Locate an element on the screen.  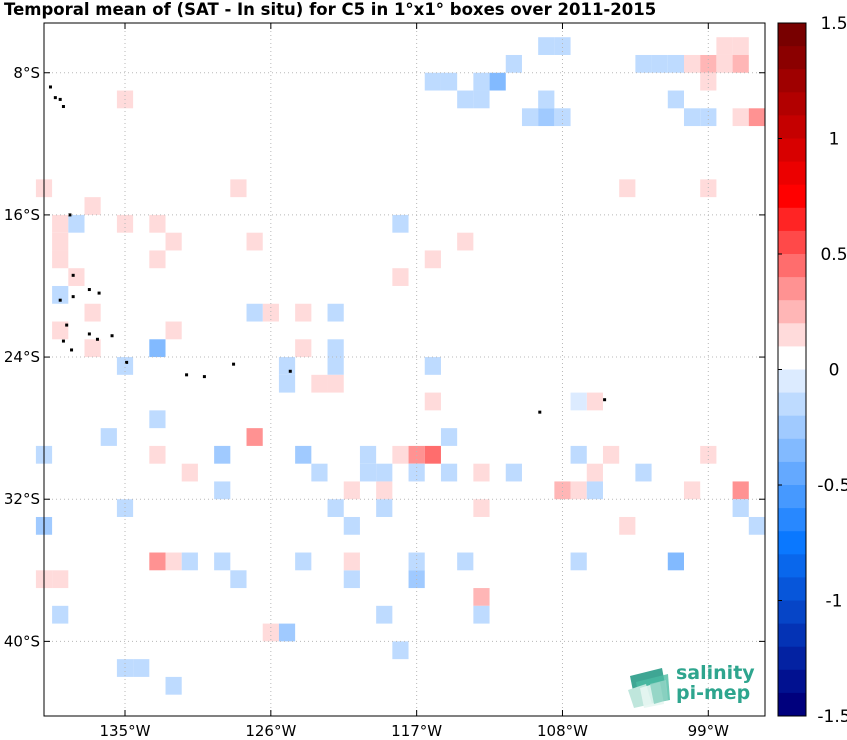
colorbar-tick-label: -1 is located at coordinates (834, 602).